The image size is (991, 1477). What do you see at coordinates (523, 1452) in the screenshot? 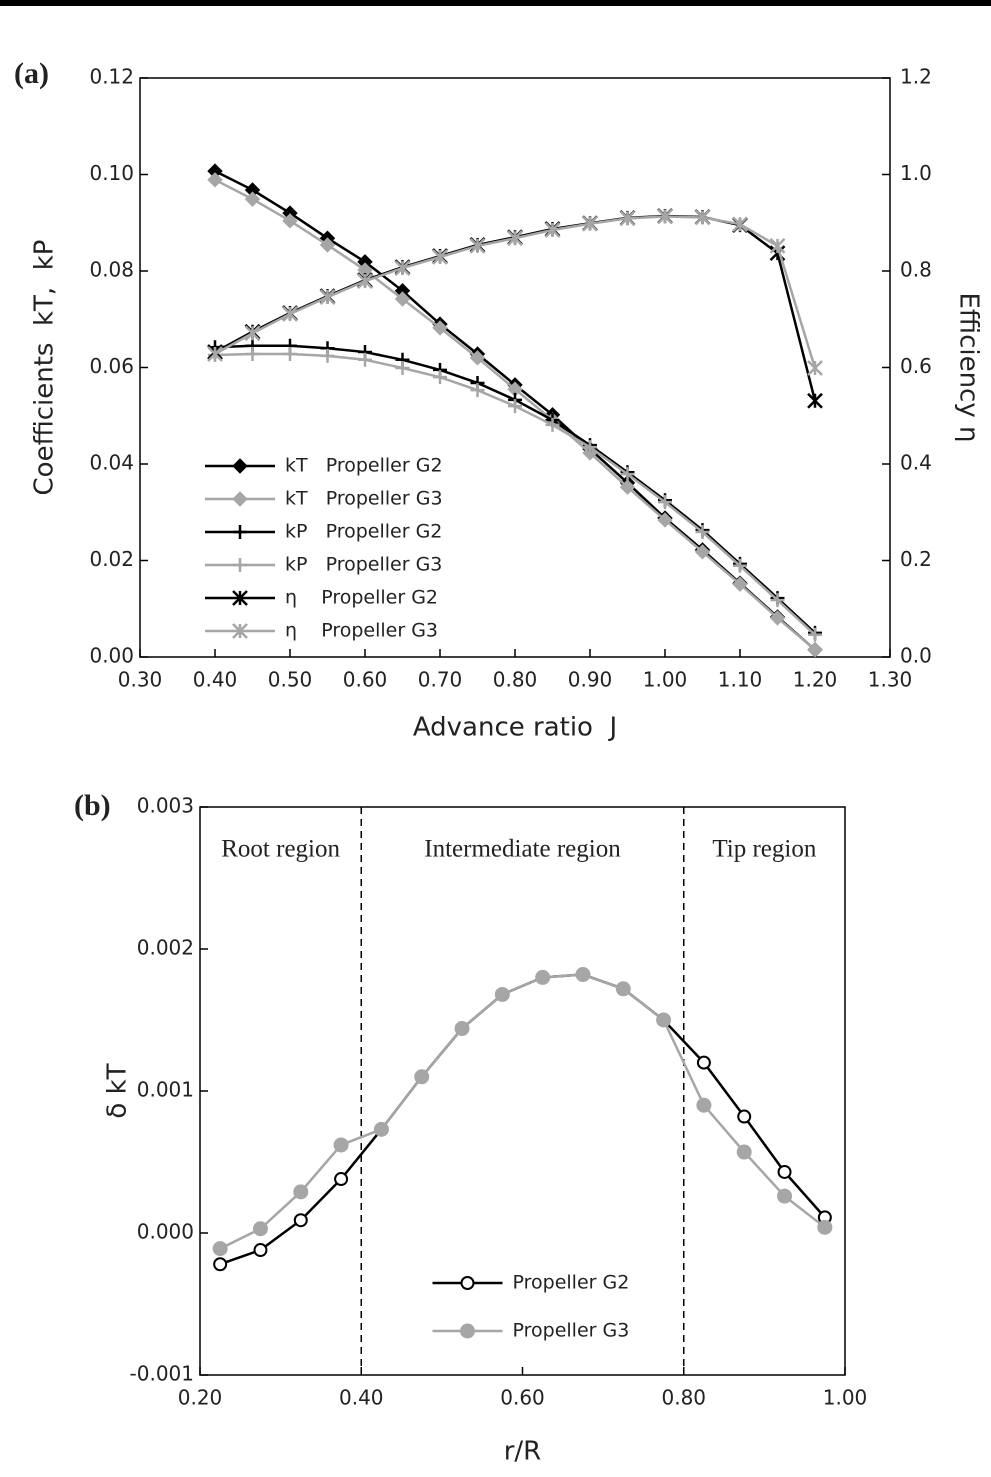
I see `x-axis-label: r/R` at bounding box center [523, 1452].